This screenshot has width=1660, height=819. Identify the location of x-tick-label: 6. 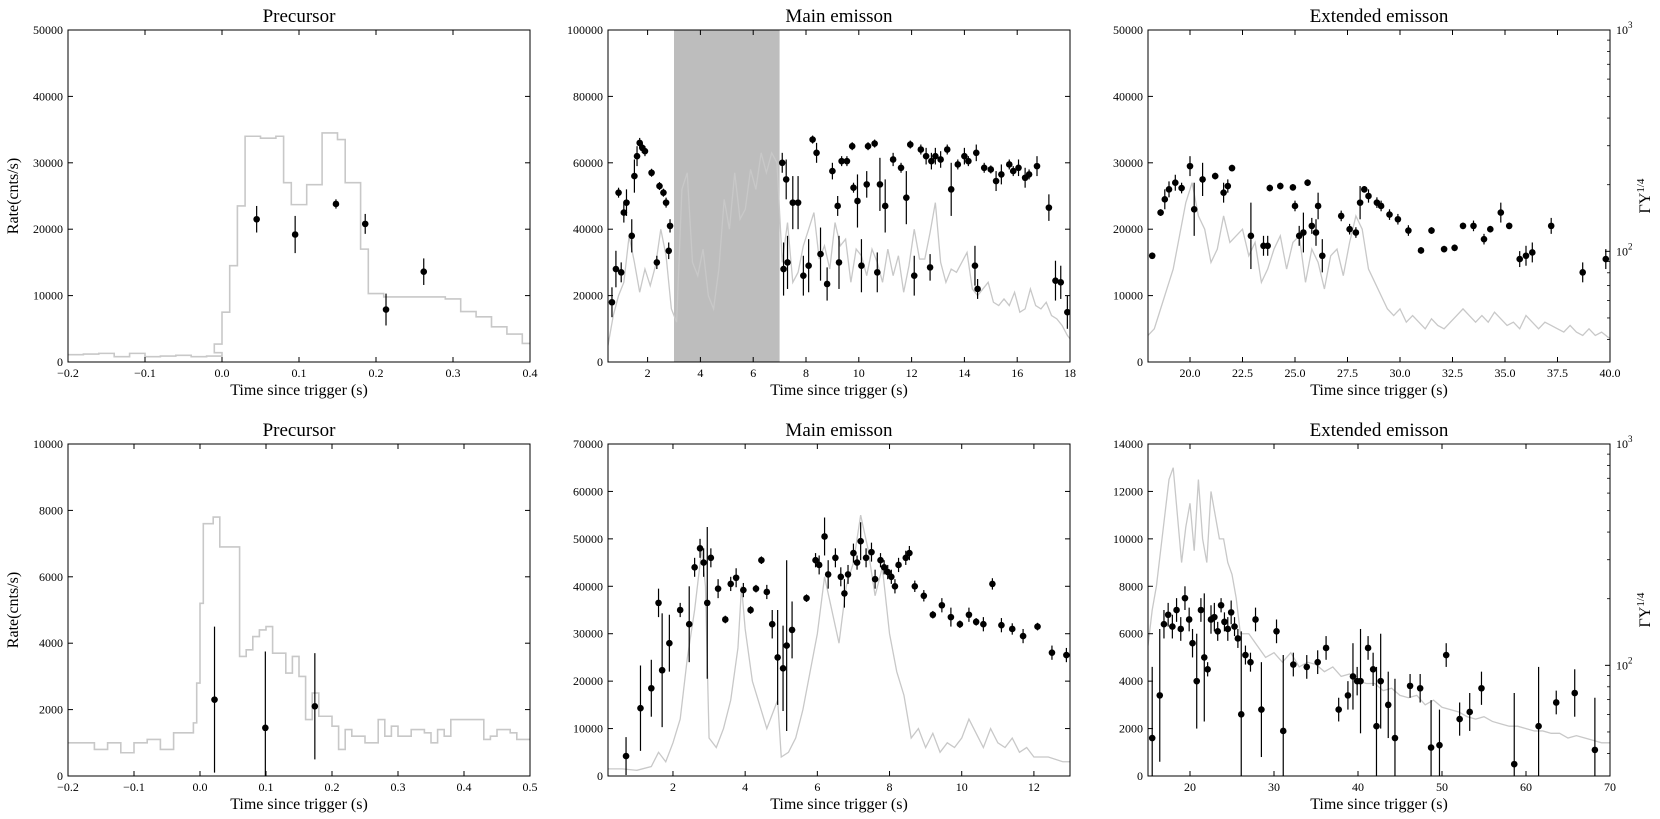
(817, 787).